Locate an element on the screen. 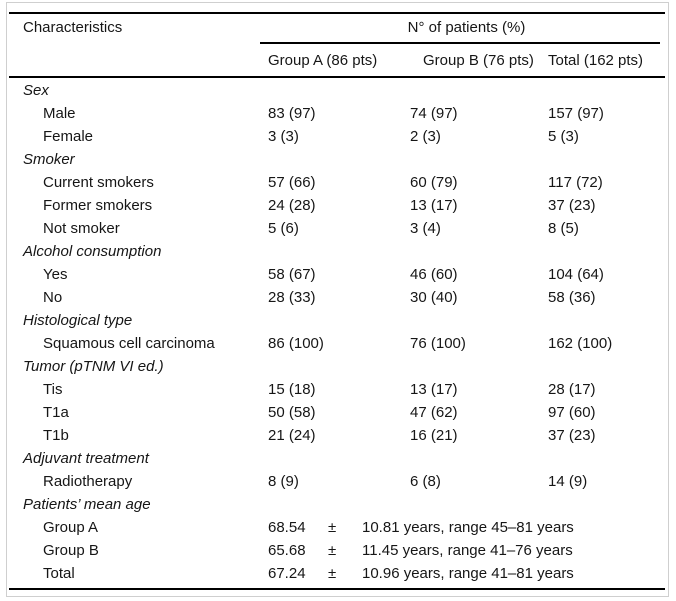 The width and height of the screenshot is (676, 601). table-row: T1a 50 (58) 47 (62) 97 (60) is located at coordinates (337, 412).